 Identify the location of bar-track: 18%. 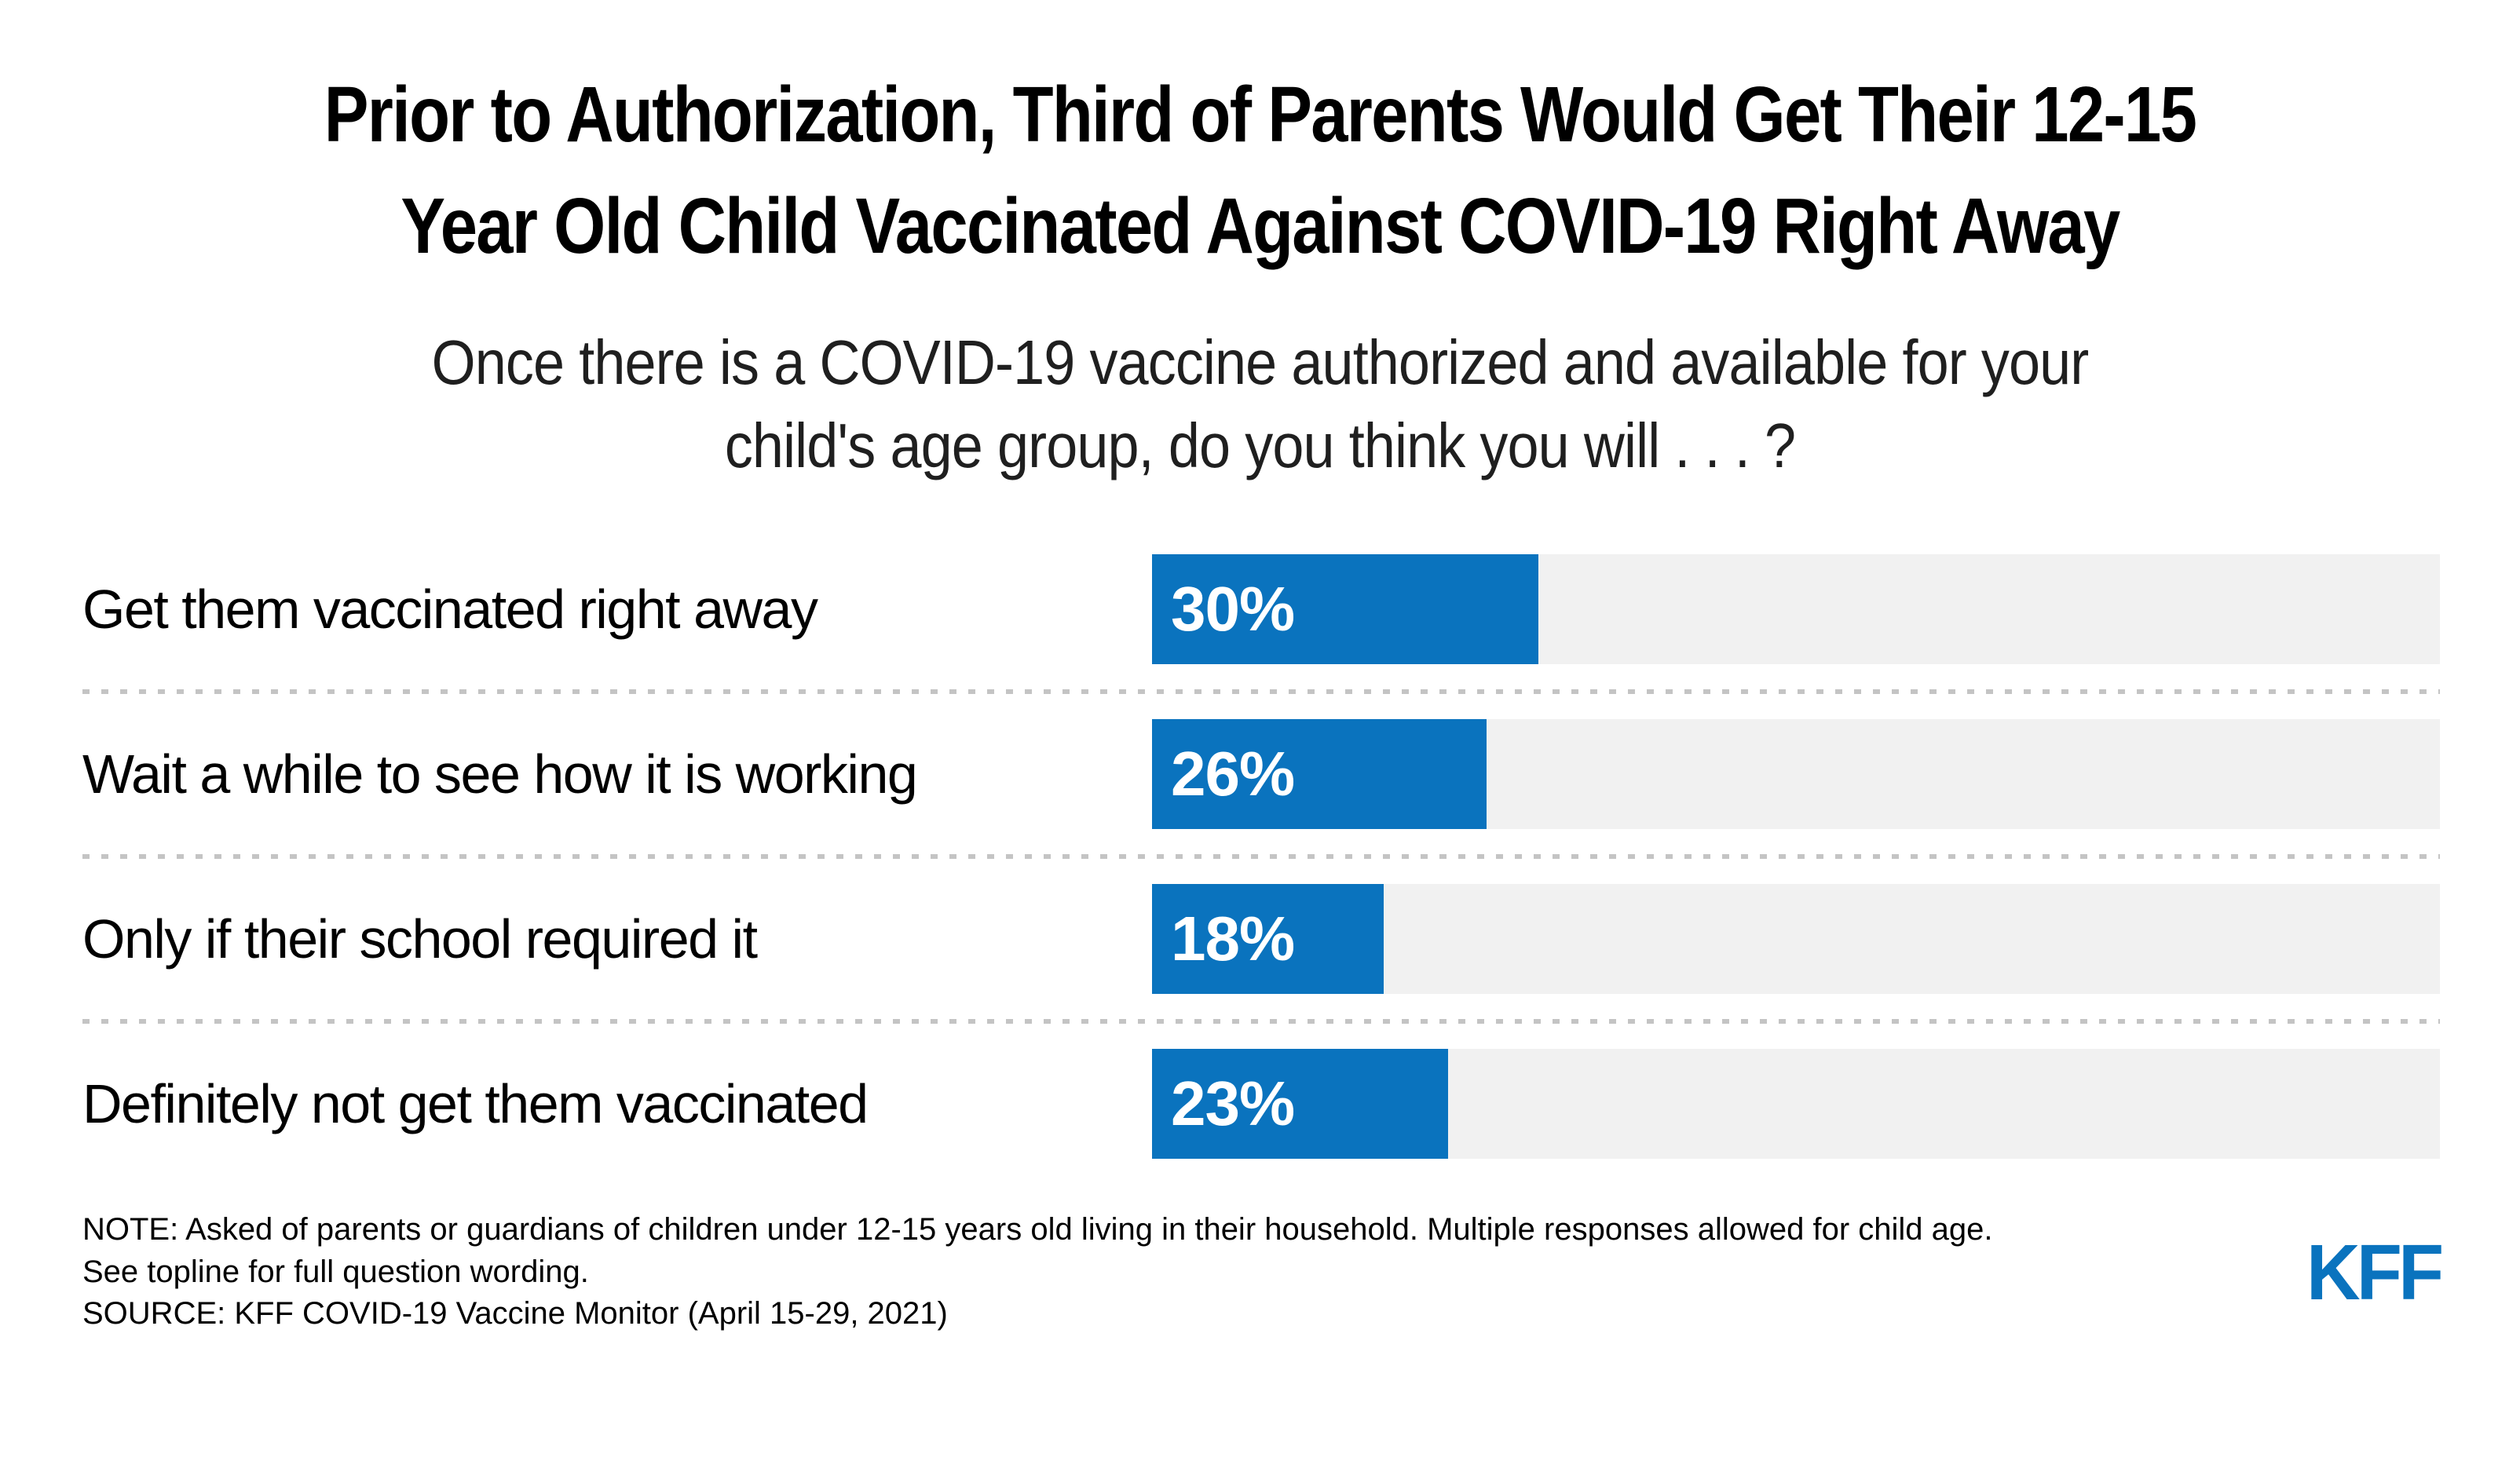
(1796, 939).